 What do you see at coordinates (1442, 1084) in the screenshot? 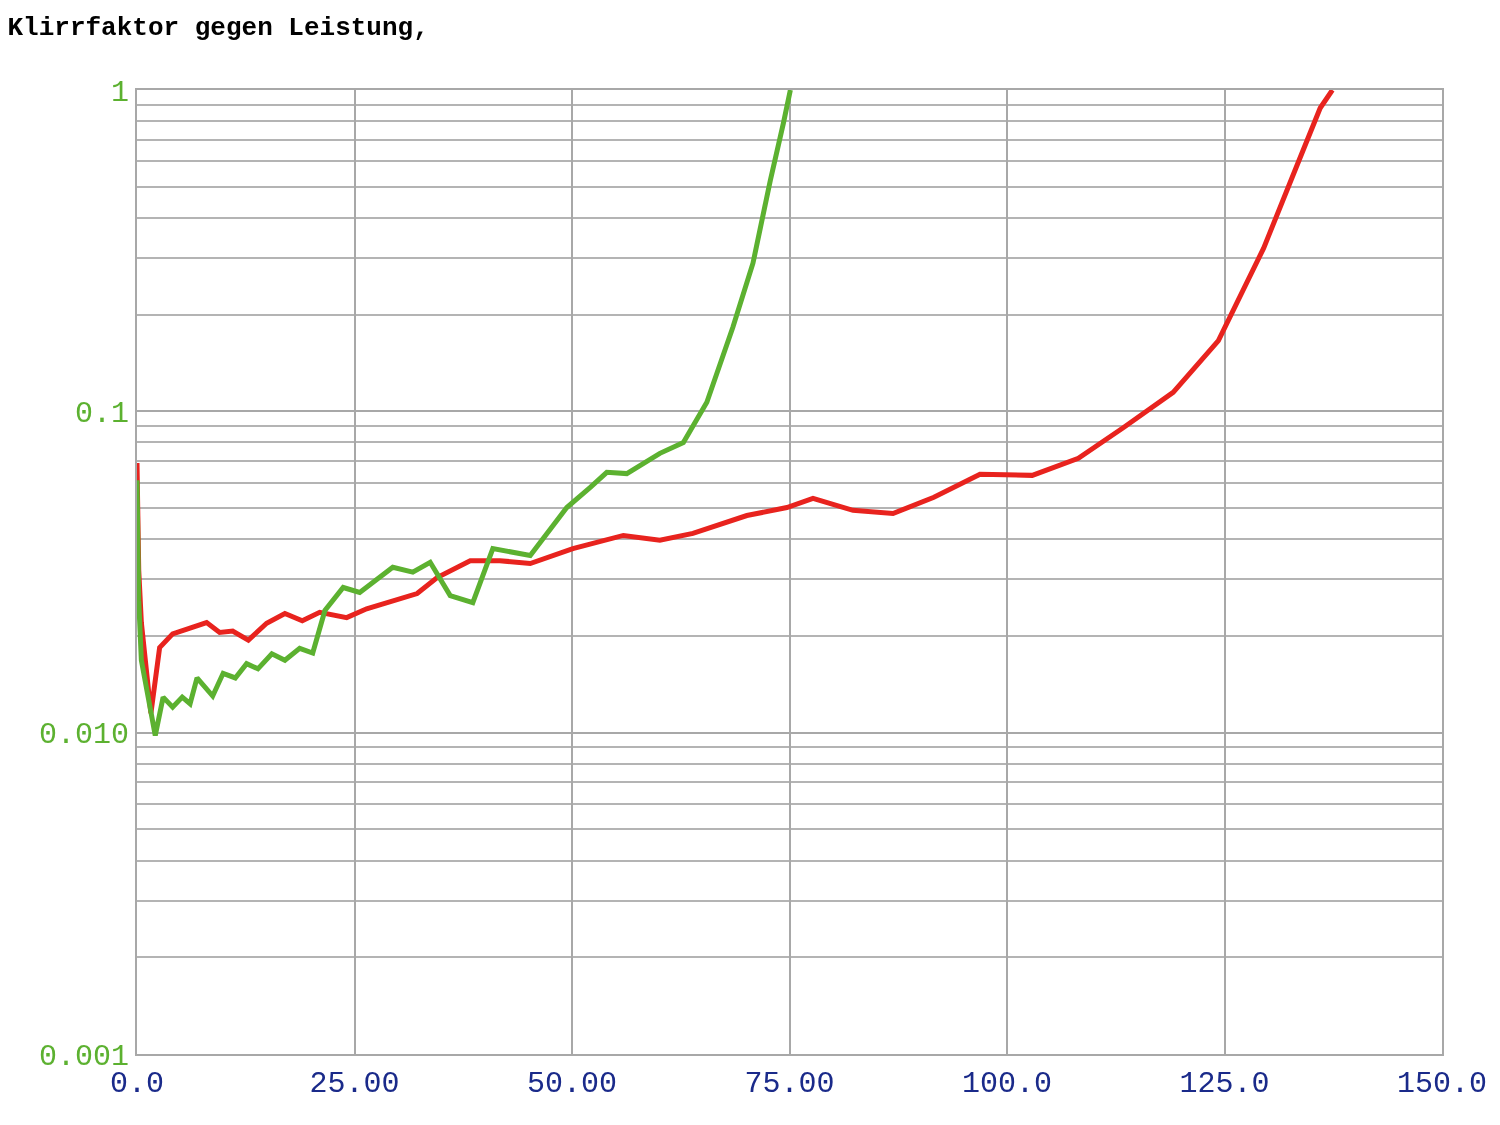
I see `x-tick-label: 150.0` at bounding box center [1442, 1084].